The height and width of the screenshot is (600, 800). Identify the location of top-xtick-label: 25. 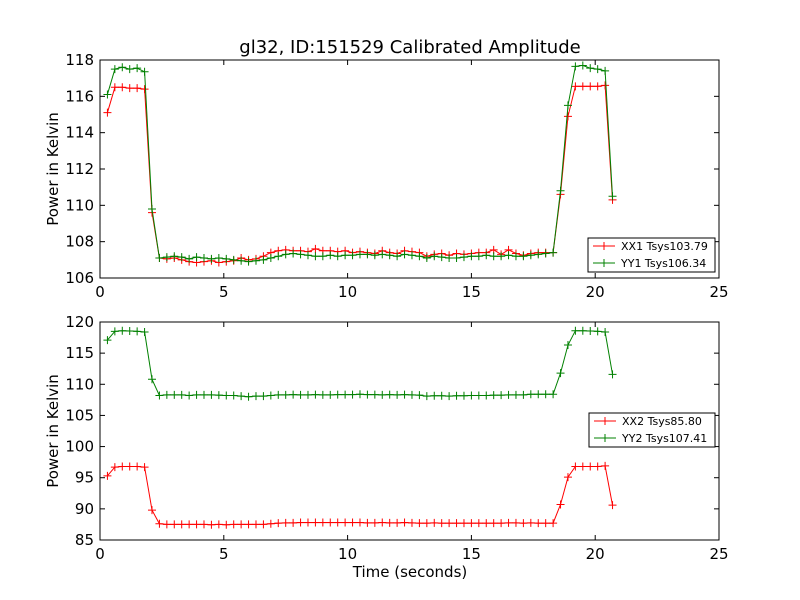
(718, 292).